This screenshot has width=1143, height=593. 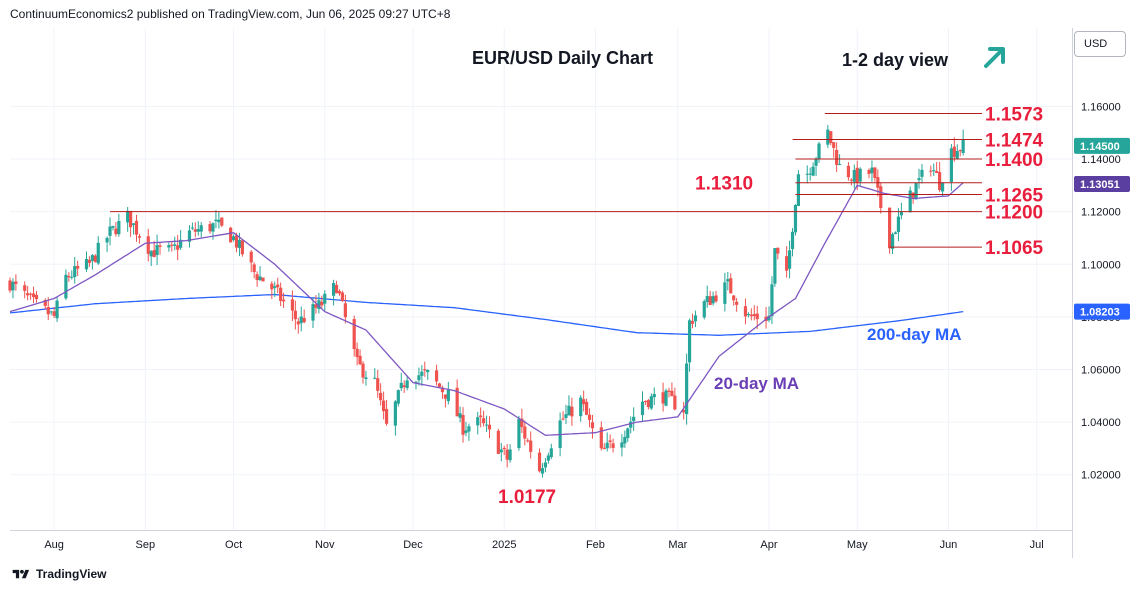 What do you see at coordinates (1101, 107) in the screenshot?
I see `y-tick-label: 1.16000` at bounding box center [1101, 107].